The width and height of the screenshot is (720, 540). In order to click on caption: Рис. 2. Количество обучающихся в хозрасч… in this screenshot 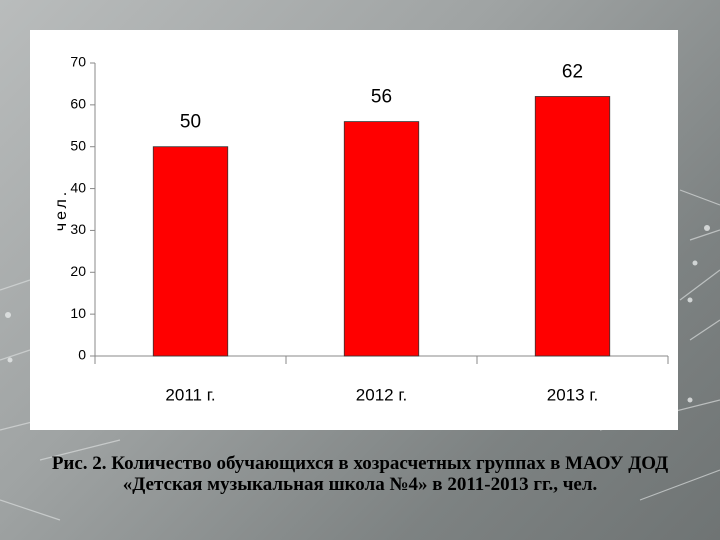, I will do `click(360, 474)`.